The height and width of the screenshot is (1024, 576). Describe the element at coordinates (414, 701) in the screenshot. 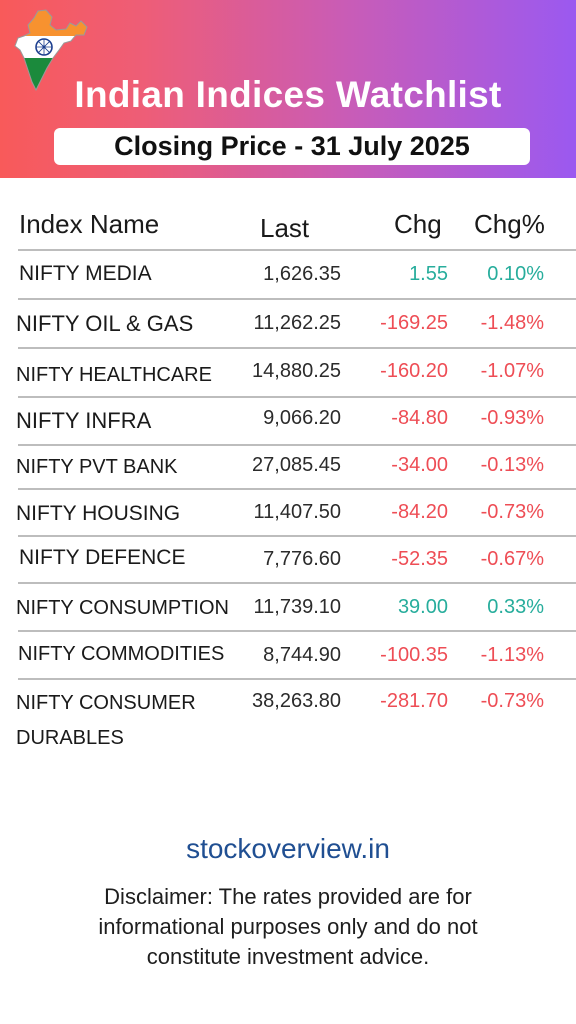

I see `change-value: -281.70` at that location.